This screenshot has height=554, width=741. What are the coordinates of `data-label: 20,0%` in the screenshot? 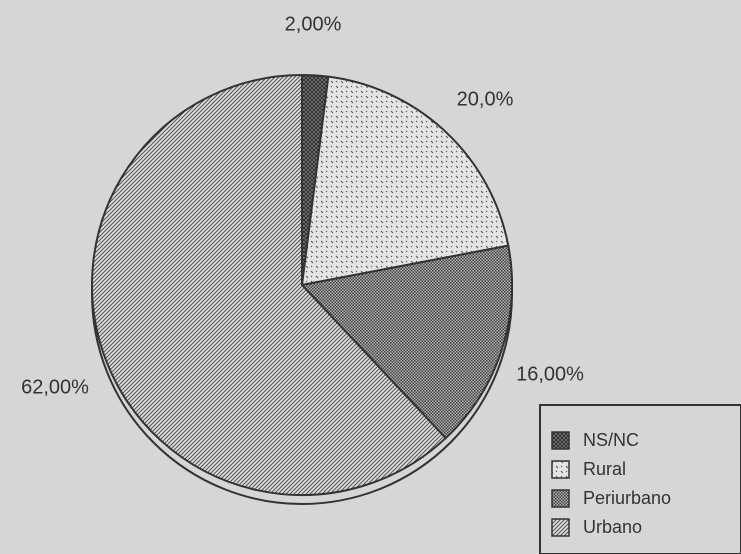 It's located at (485, 99).